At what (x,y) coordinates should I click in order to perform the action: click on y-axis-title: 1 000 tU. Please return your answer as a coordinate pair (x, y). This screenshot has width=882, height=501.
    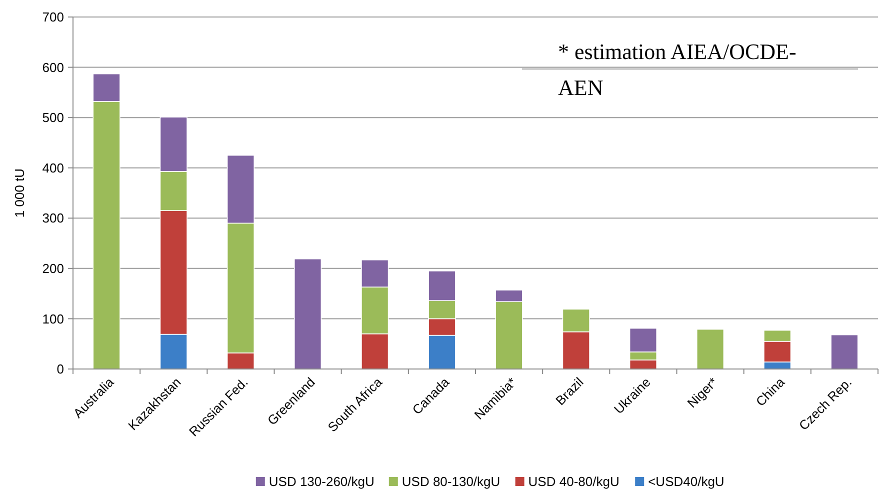
    Looking at the image, I should click on (19, 193).